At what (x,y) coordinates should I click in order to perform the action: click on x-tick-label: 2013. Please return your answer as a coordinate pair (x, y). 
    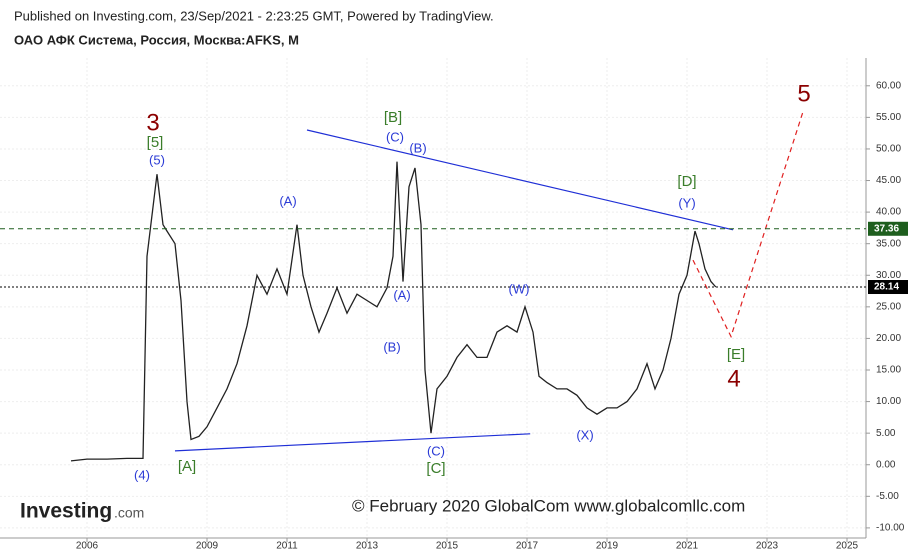
    Looking at the image, I should click on (367, 546).